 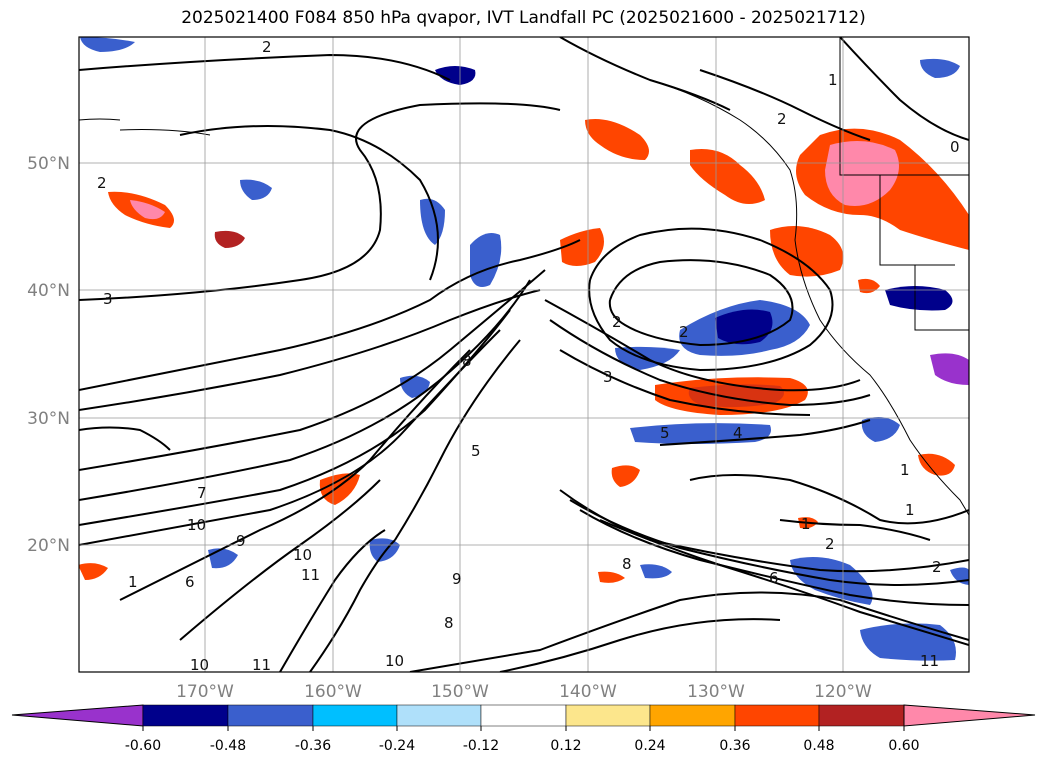 What do you see at coordinates (313, 746) in the screenshot?
I see `colorbar-tick-label: -0.36` at bounding box center [313, 746].